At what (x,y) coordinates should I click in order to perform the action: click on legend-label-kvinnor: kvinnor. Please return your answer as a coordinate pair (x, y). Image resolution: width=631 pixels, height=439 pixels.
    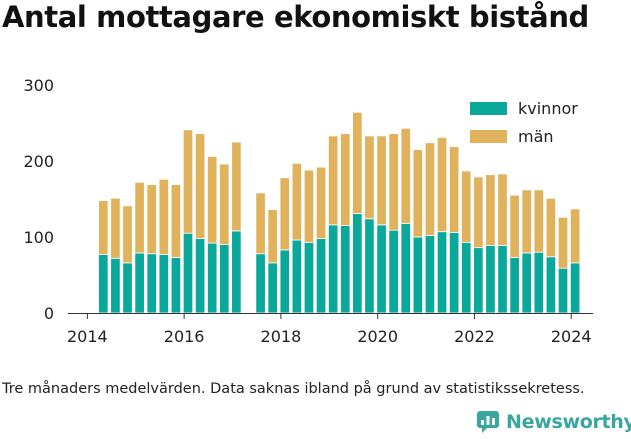
    Looking at the image, I should click on (548, 108).